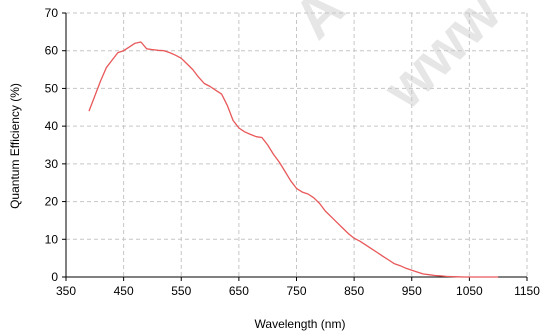  What do you see at coordinates (54, 277) in the screenshot?
I see `y-tick-label: 0` at bounding box center [54, 277].